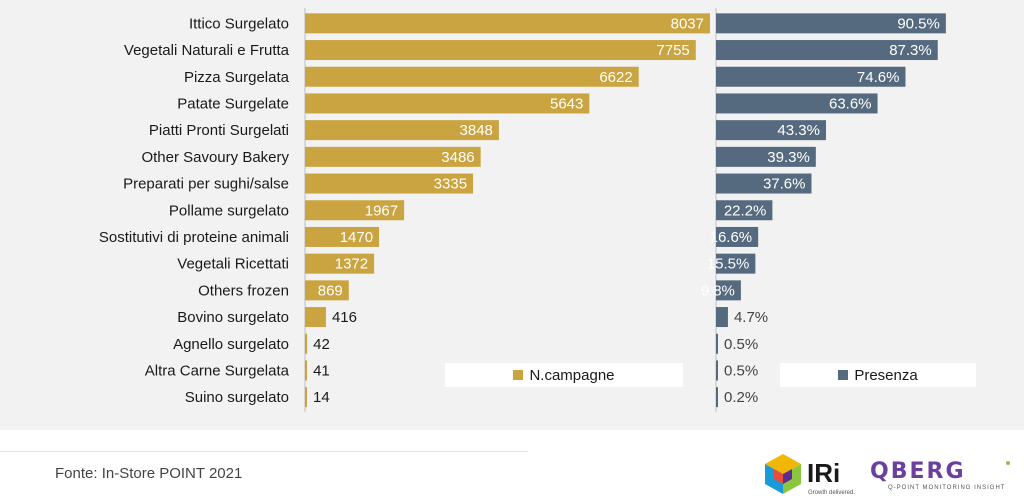 This screenshot has width=1024, height=503. What do you see at coordinates (751, 317) in the screenshot?
I see `value-label-presenza: 4.7%` at bounding box center [751, 317].